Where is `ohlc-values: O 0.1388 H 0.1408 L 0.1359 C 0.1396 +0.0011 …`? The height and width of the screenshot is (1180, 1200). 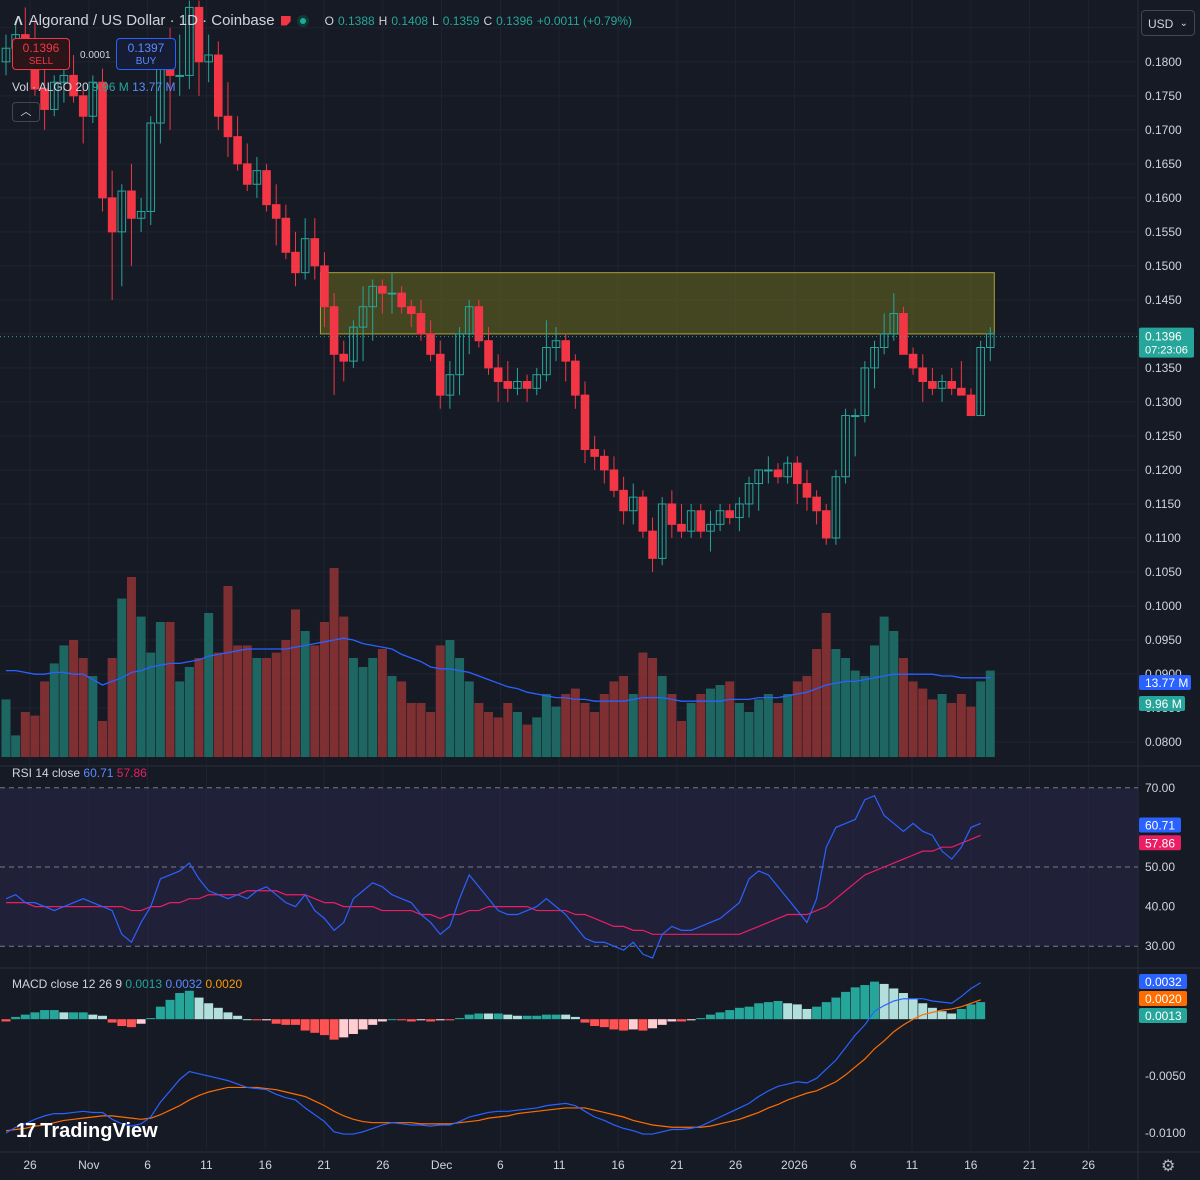
ohlc-values: O 0.1388 H 0.1408 L 0.1359 C 0.1396 +0.0011 … is located at coordinates (478, 21).